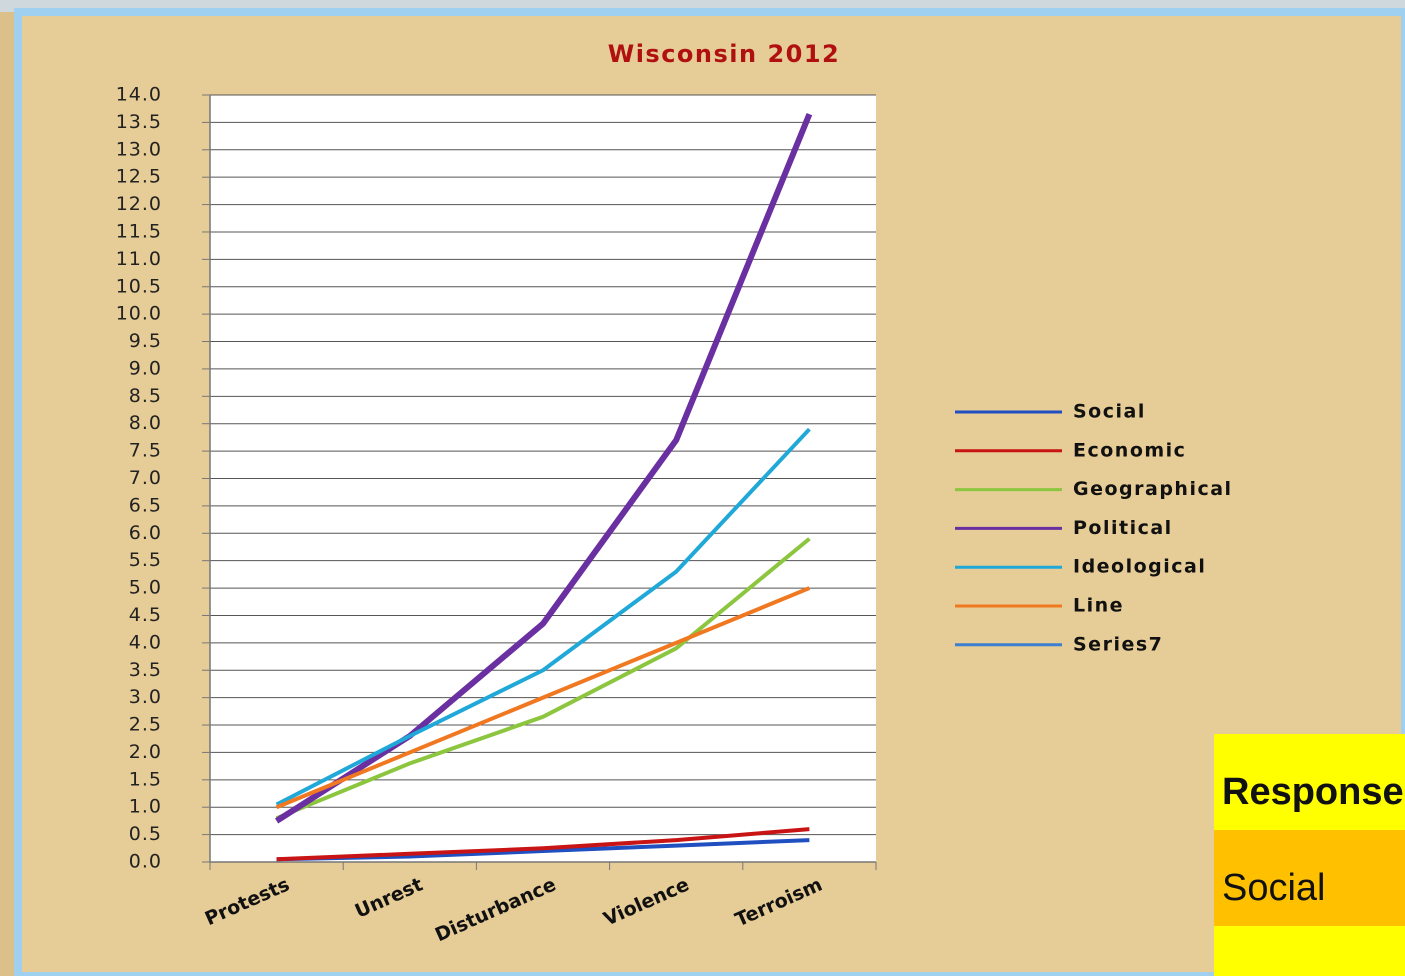 The width and height of the screenshot is (1405, 976). What do you see at coordinates (145, 642) in the screenshot?
I see `y-tick-label: 4.0` at bounding box center [145, 642].